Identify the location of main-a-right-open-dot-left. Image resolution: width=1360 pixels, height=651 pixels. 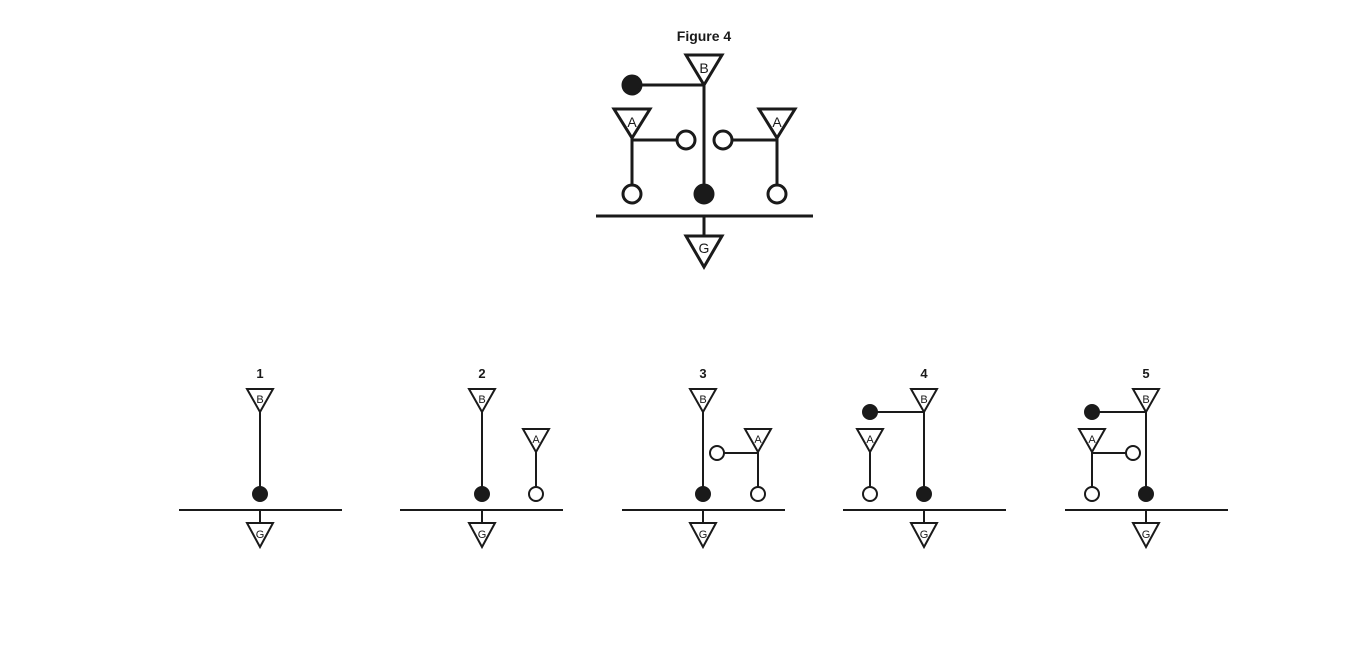
(723, 140).